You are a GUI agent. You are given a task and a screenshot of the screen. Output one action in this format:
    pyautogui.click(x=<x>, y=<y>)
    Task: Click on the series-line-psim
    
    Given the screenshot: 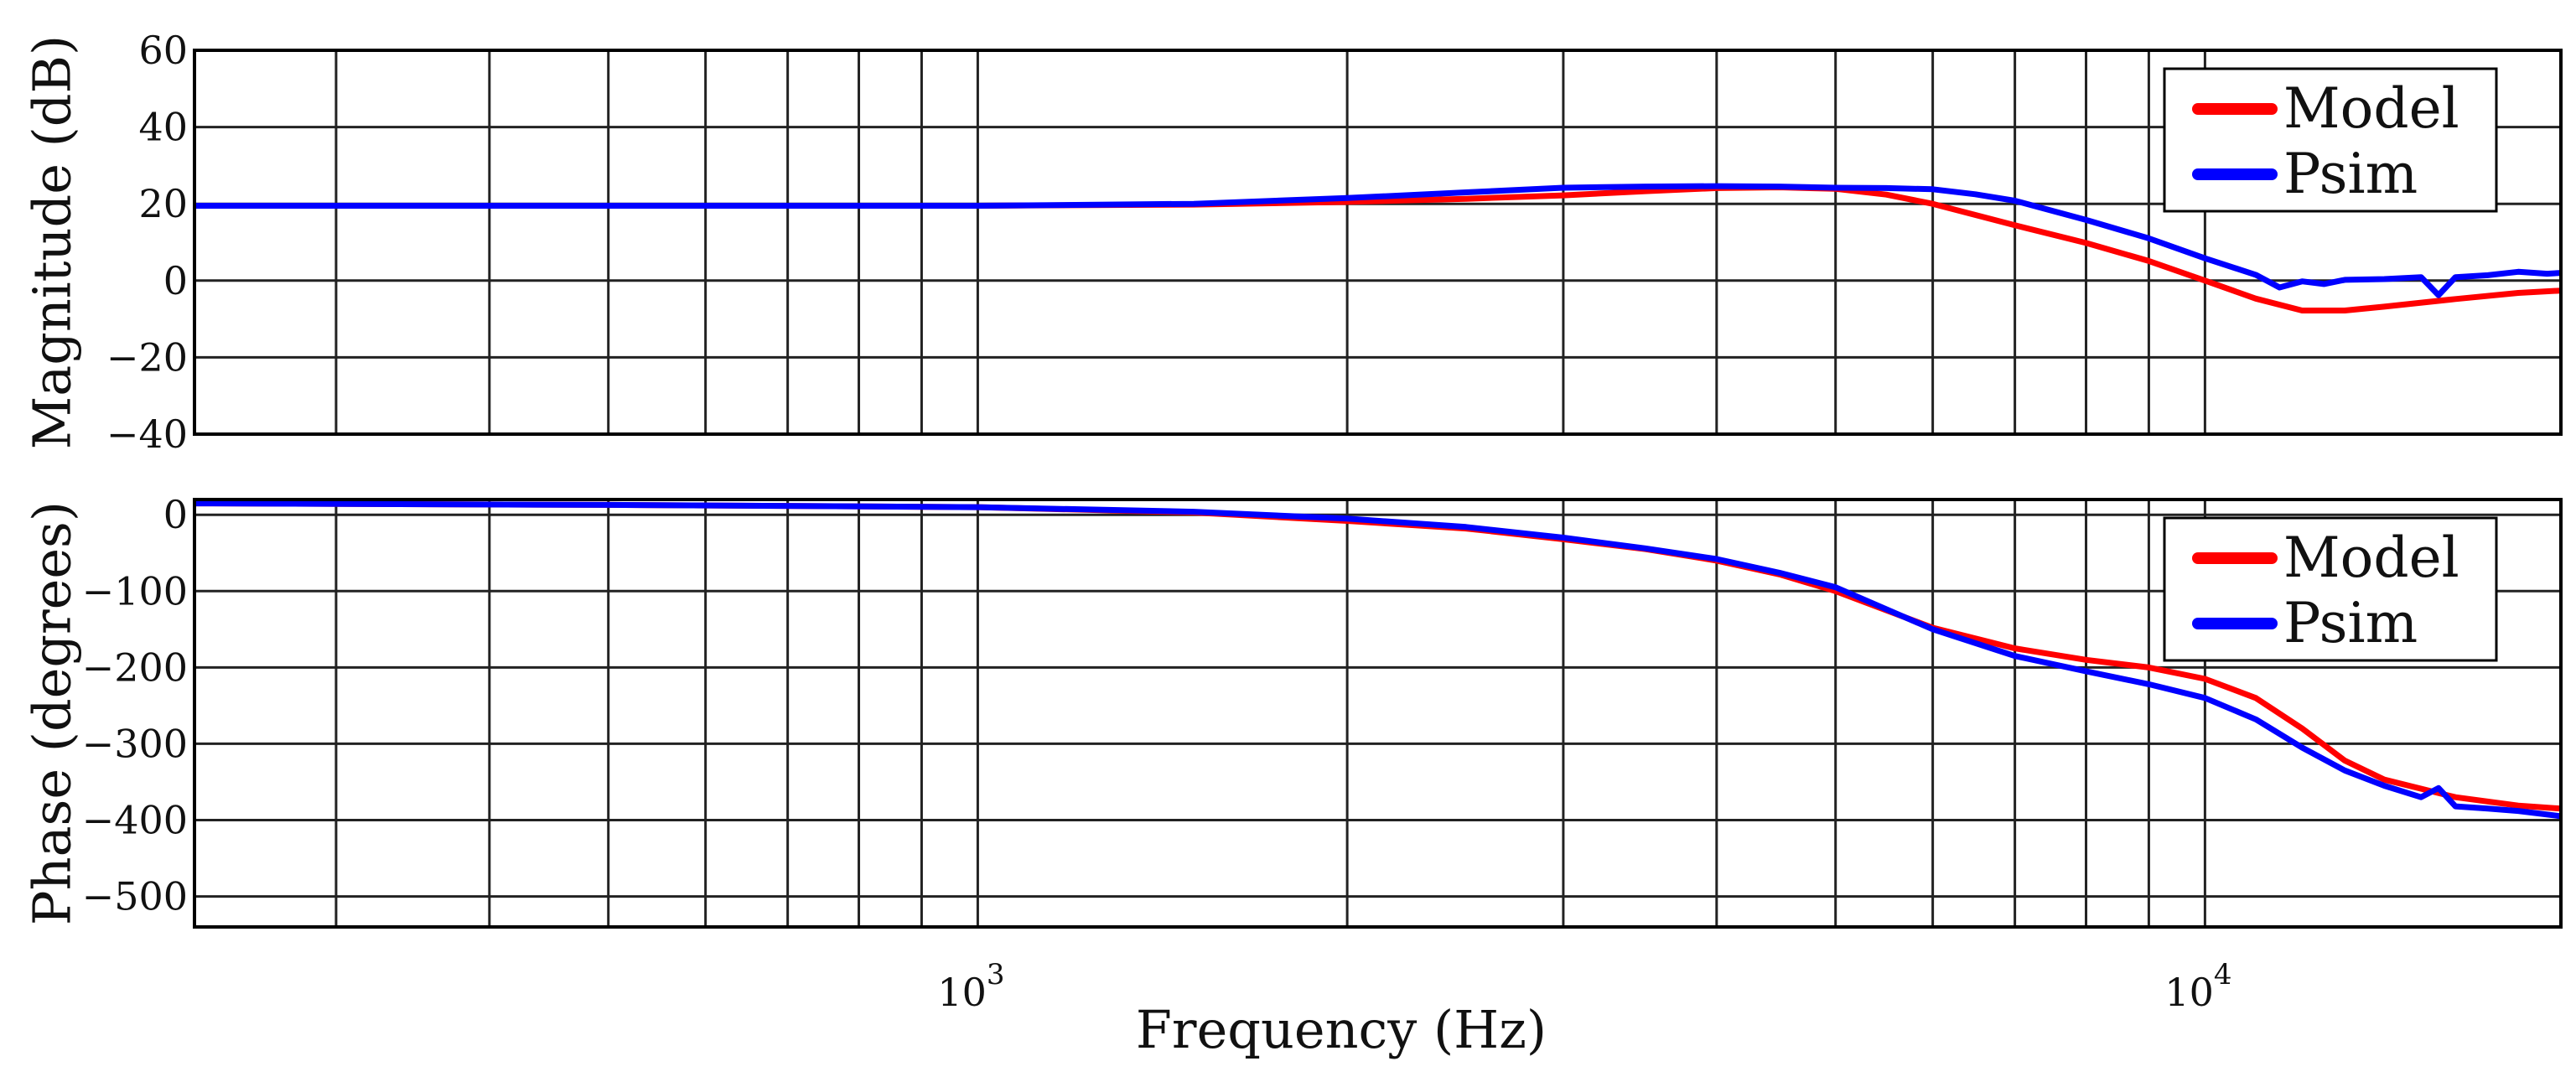 What is the action you would take?
    pyautogui.click(x=1377, y=240)
    